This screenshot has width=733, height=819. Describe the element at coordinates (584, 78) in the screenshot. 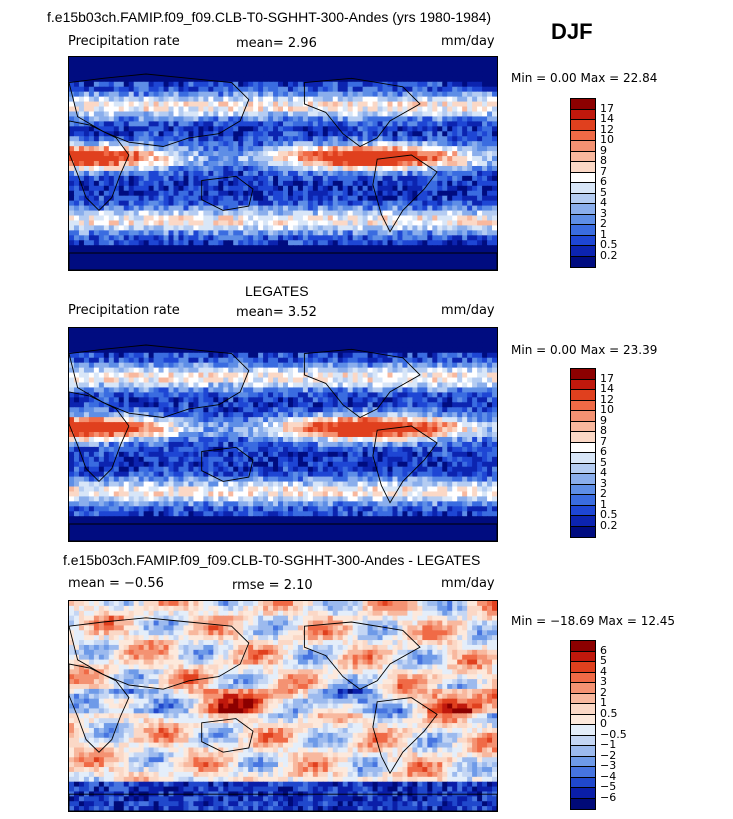

I see `panel1-minmax: Min = 0.00 Max = 22.84` at that location.